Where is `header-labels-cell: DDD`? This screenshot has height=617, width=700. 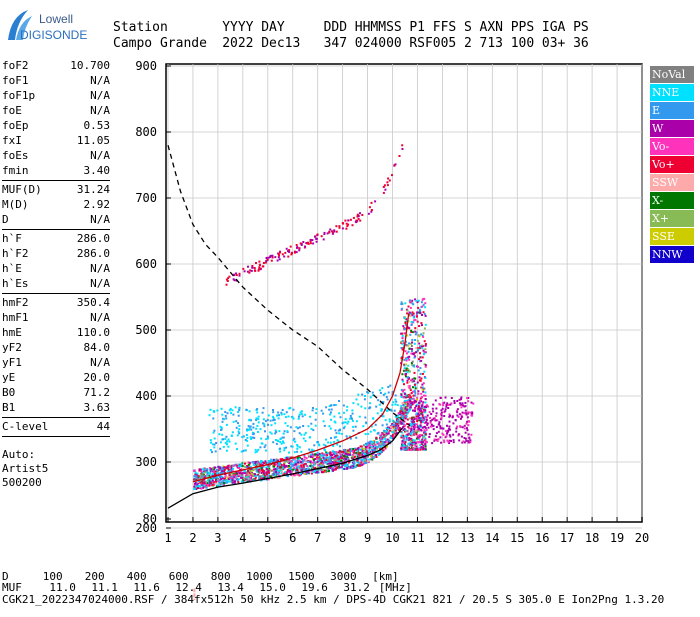
header-labels-cell: DDD is located at coordinates (335, 27).